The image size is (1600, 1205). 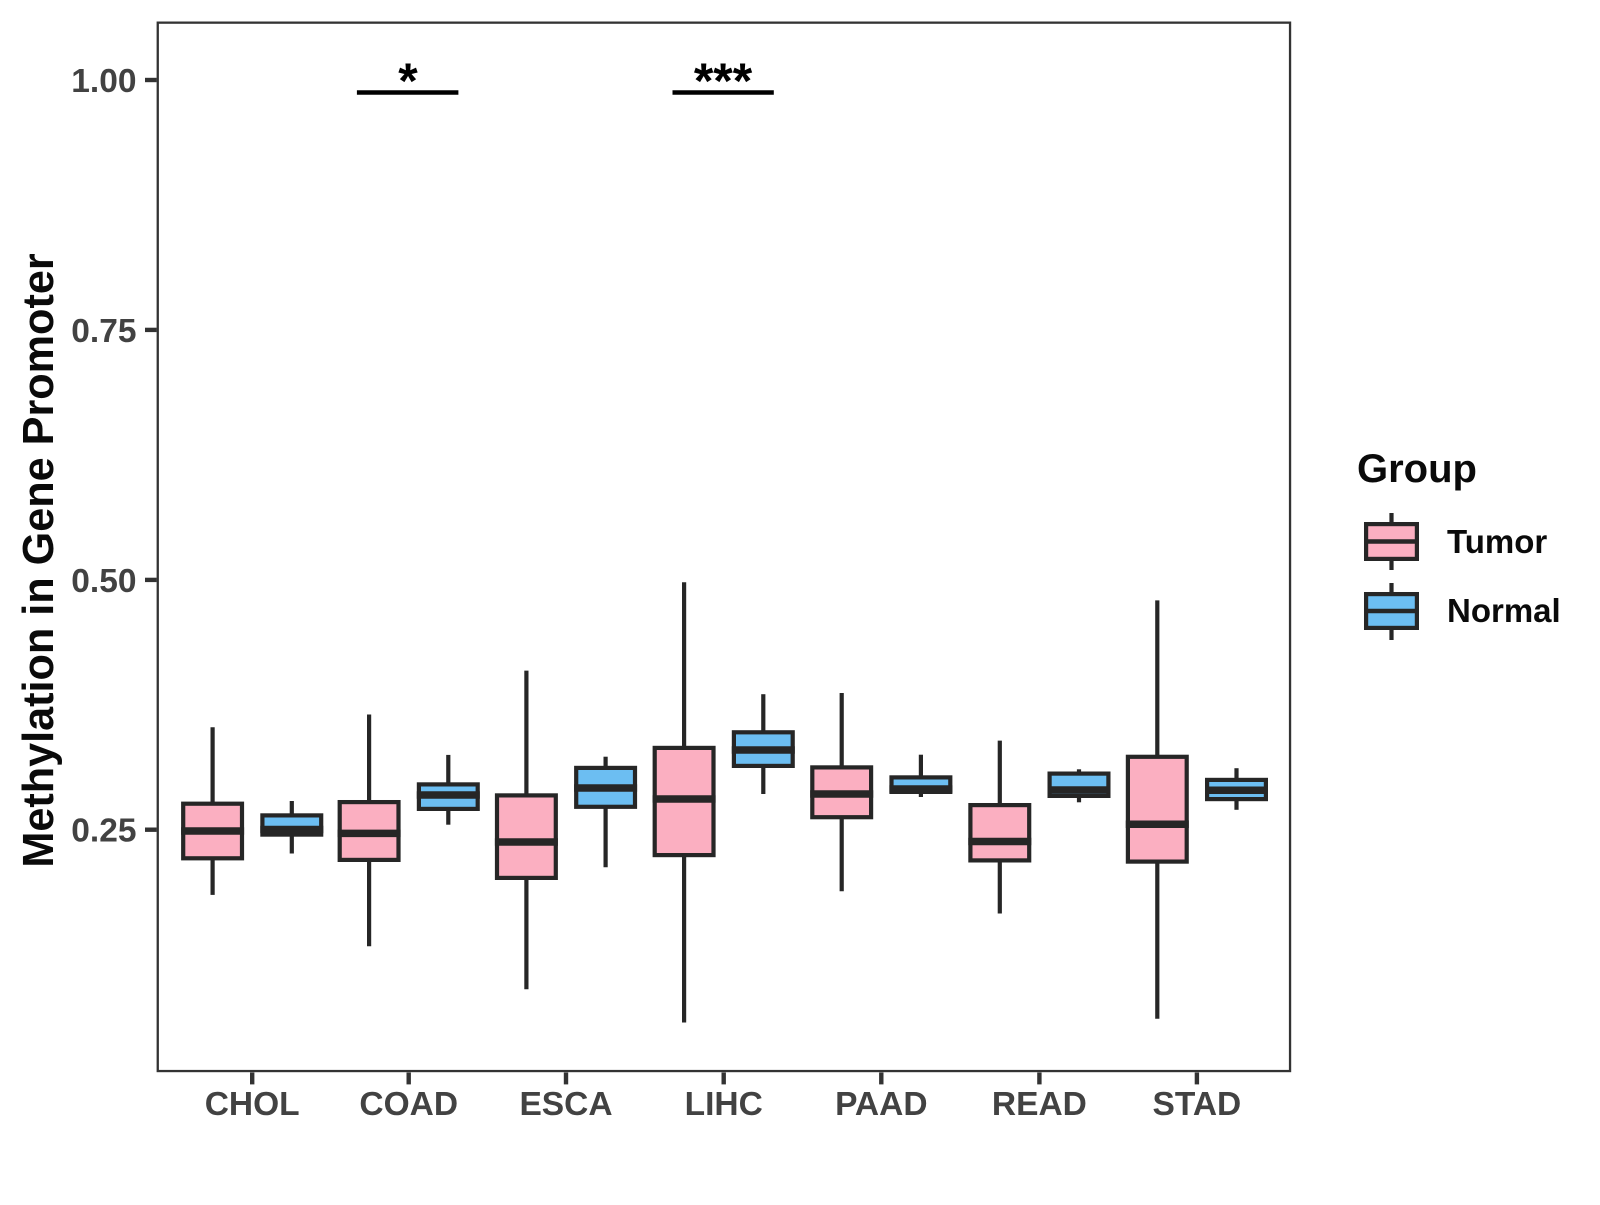 I want to click on svg-text: COAD, so click(x=408, y=1104).